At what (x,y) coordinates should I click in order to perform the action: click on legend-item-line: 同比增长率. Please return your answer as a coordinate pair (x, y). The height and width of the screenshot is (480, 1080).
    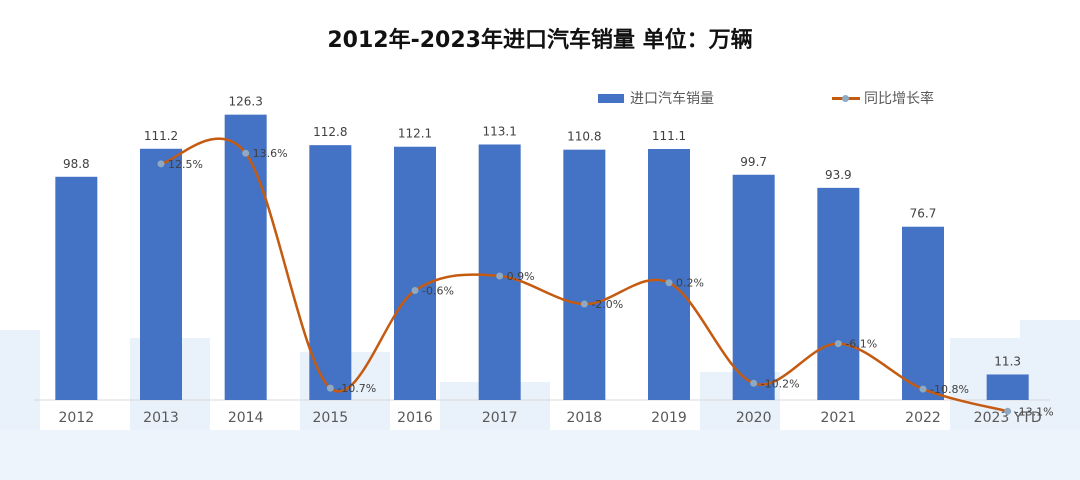
    Looking at the image, I should click on (883, 98).